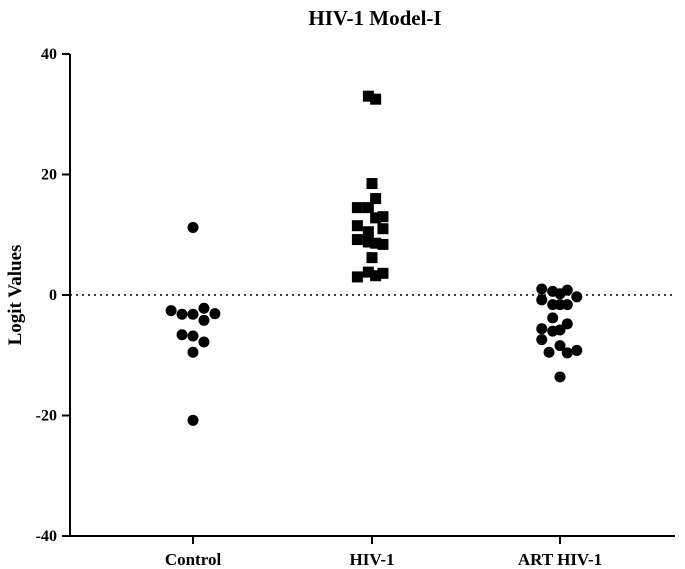 The image size is (685, 569). I want to click on y-tick-label: 0, so click(53, 295).